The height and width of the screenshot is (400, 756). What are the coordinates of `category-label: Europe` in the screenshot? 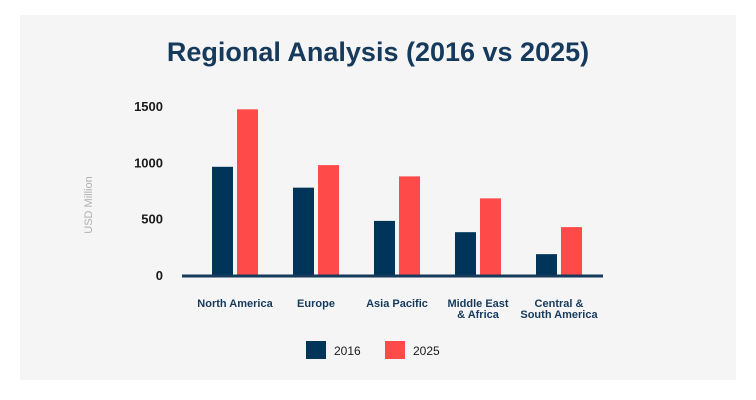 It's located at (316, 304).